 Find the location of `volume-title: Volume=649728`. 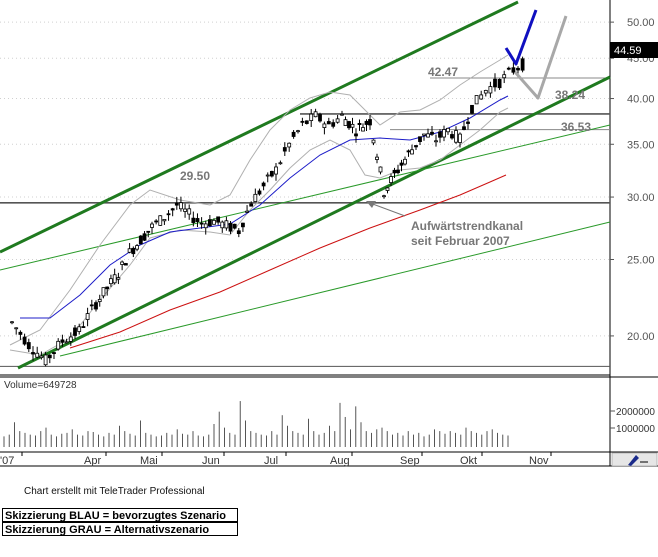

volume-title: Volume=649728 is located at coordinates (40, 385).